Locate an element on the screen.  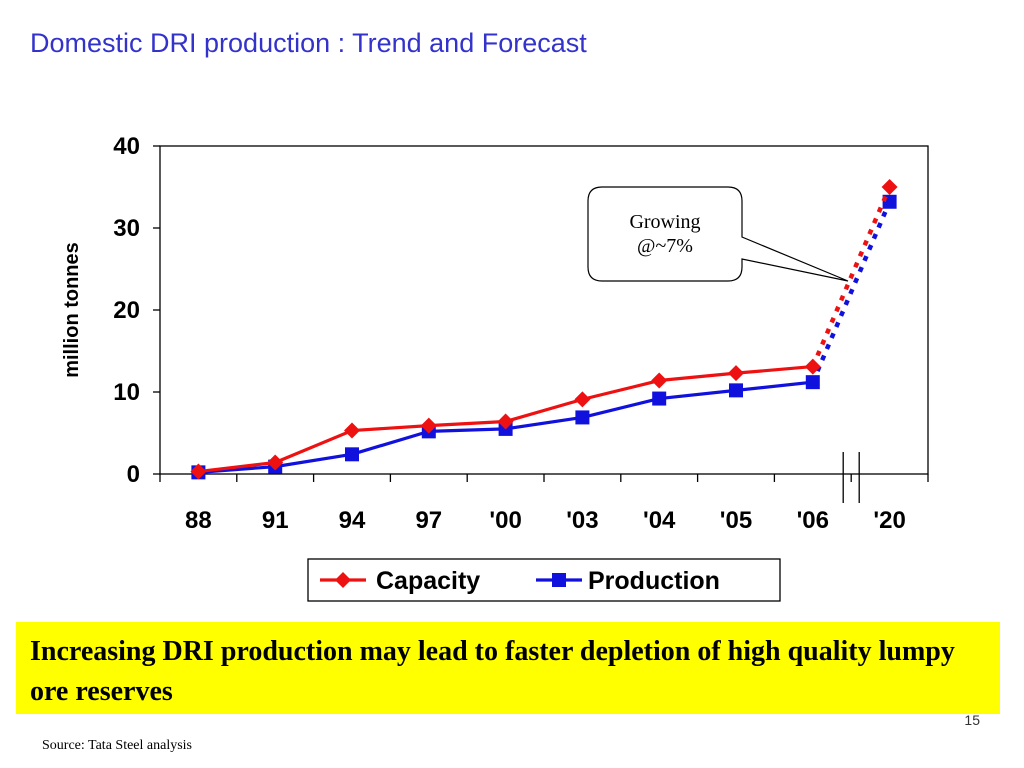
y-tick-label: 0 is located at coordinates (133, 474).